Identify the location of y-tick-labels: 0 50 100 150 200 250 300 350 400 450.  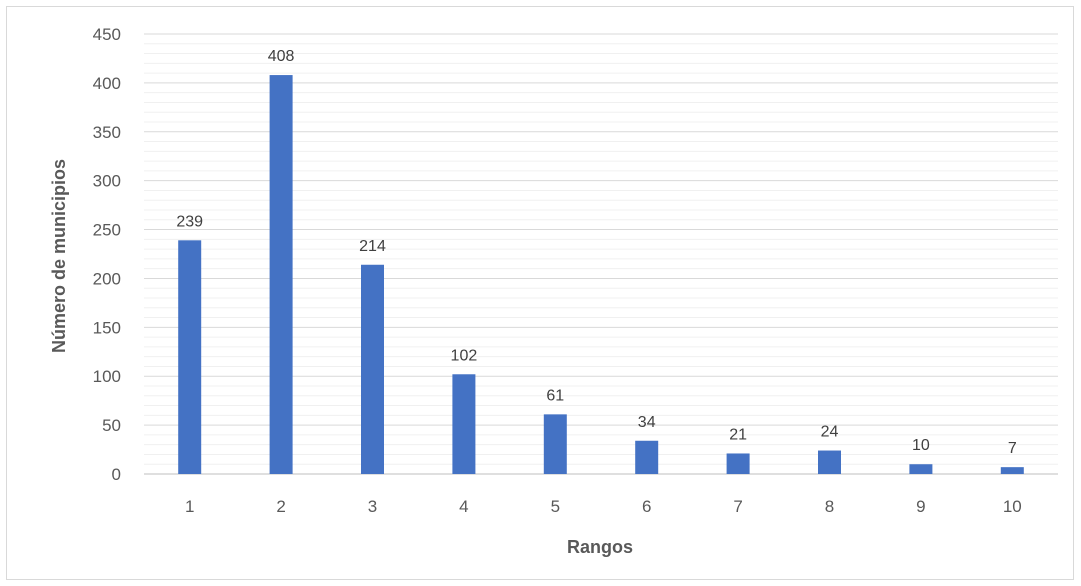
(107, 254).